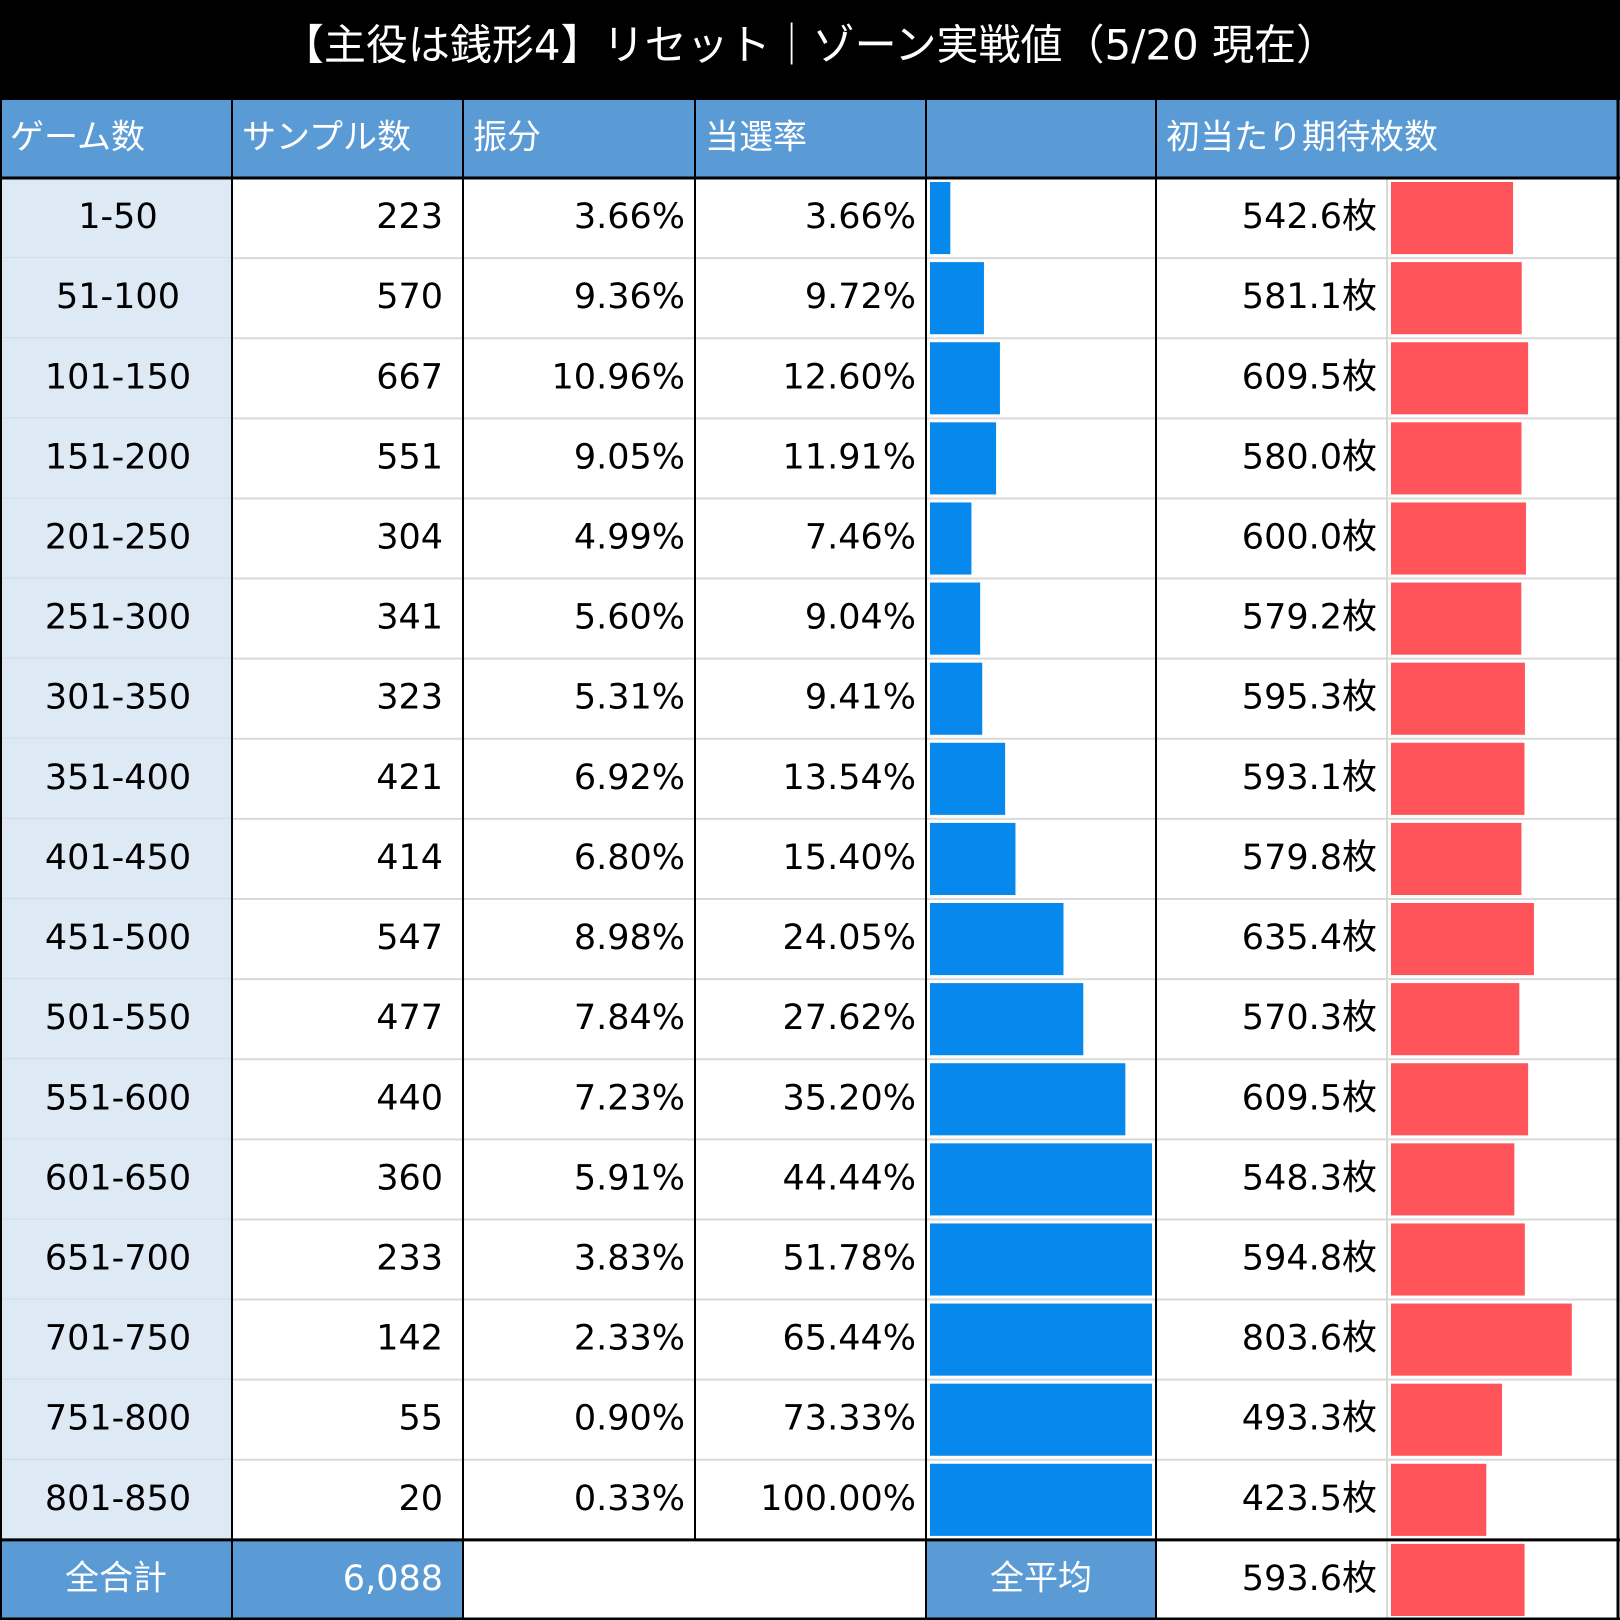 The height and width of the screenshot is (1620, 1620). I want to click on zone: 601-650, so click(118, 1178).